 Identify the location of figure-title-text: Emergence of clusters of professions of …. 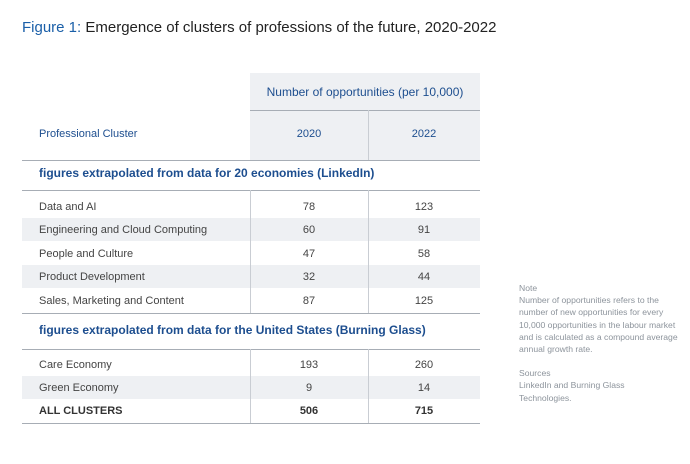
(291, 27).